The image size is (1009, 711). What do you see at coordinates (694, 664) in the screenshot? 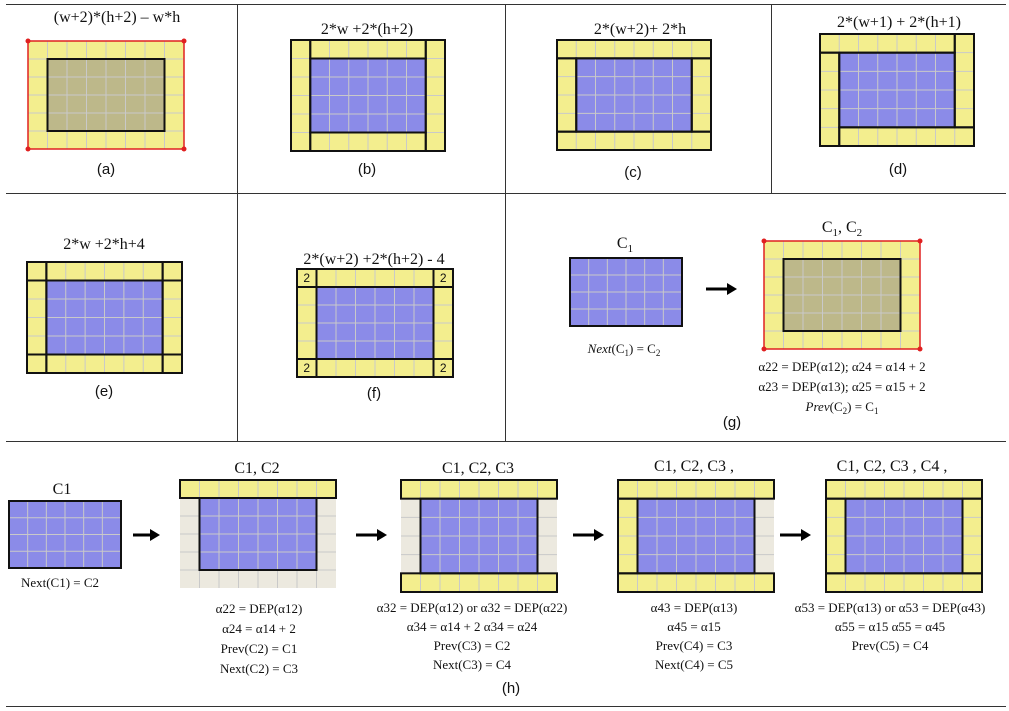
I see `equation-line: Next(C4) = C5` at bounding box center [694, 664].